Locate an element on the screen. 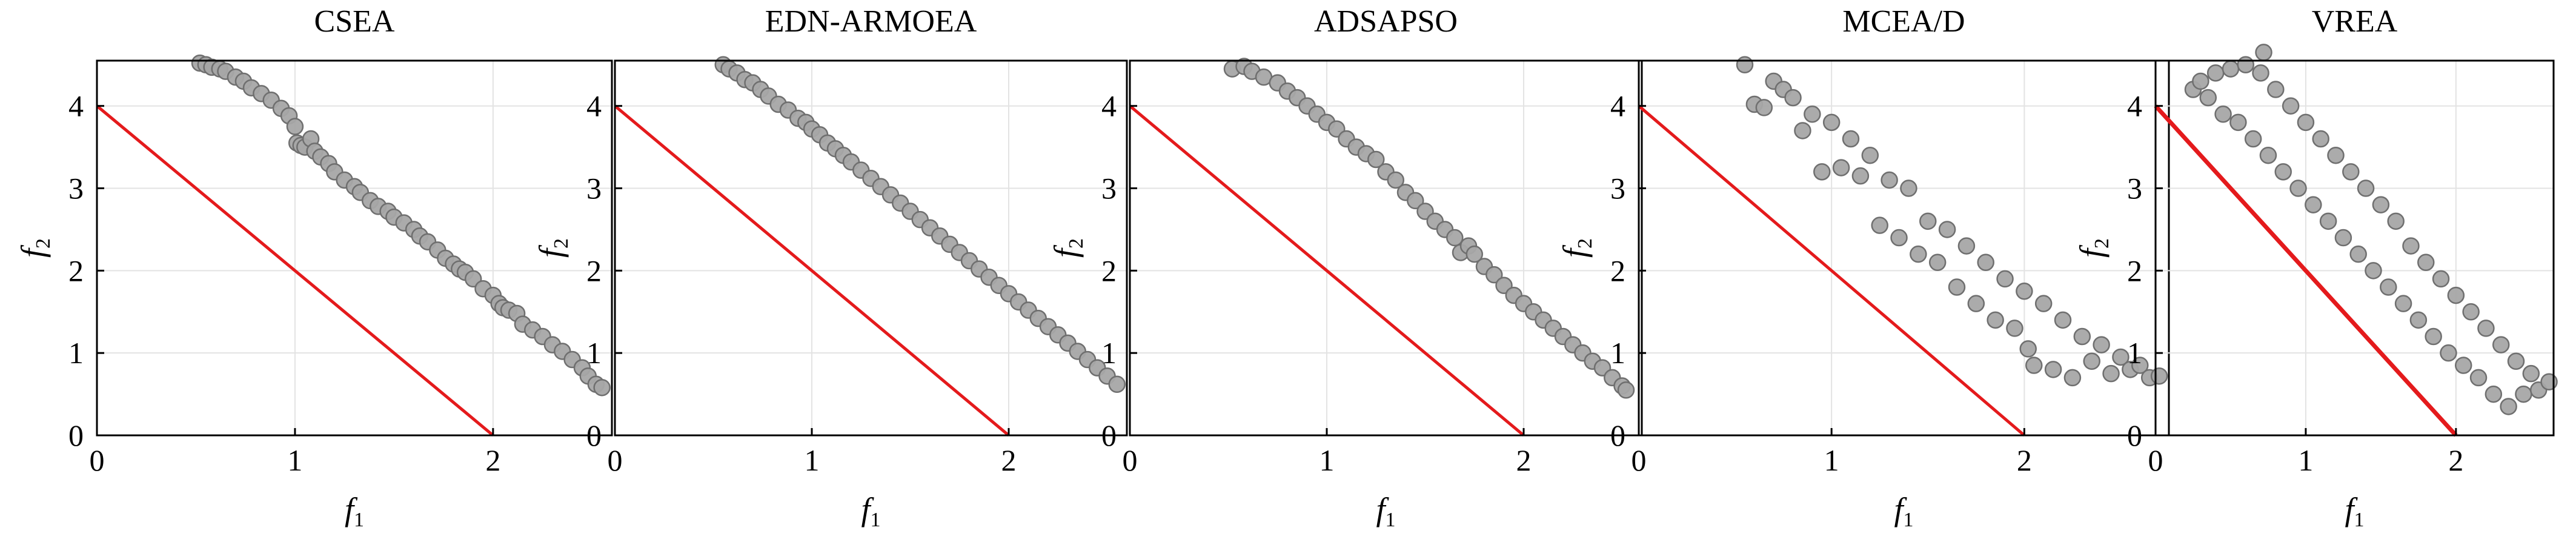  chart-title: CSEA is located at coordinates (354, 21).